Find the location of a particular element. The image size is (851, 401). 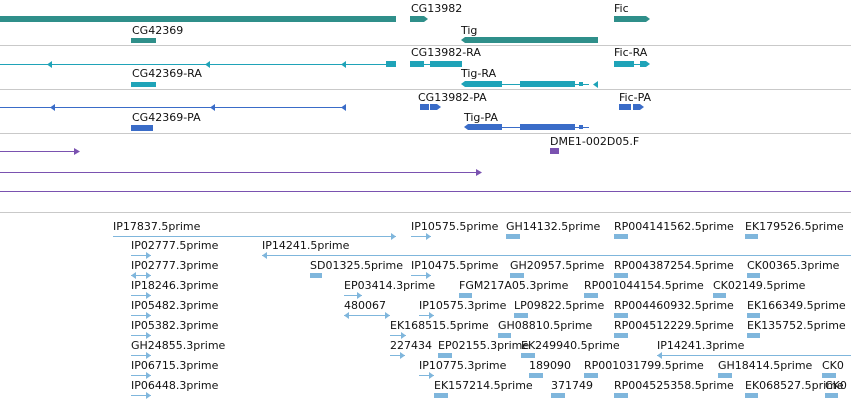

est-label: CK02149.5prime is located at coordinates (759, 285).